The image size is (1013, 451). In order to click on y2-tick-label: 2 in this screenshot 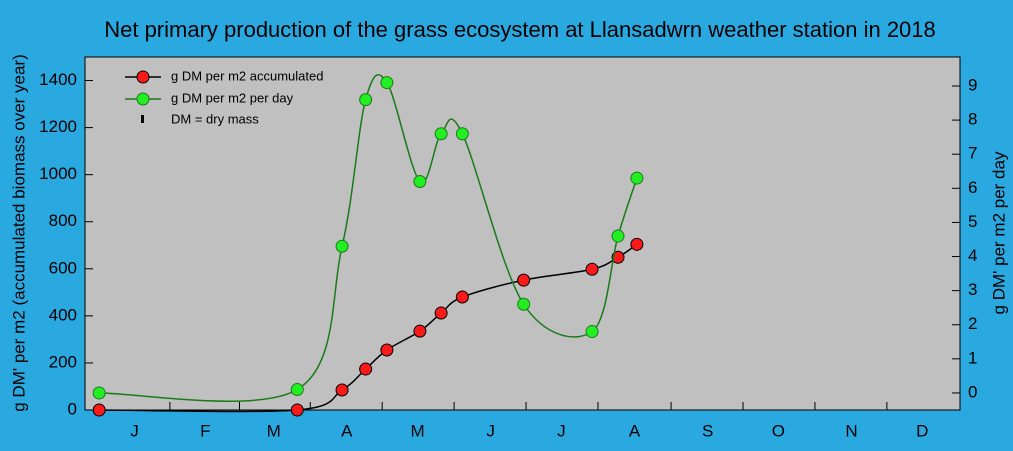, I will do `click(972, 323)`.